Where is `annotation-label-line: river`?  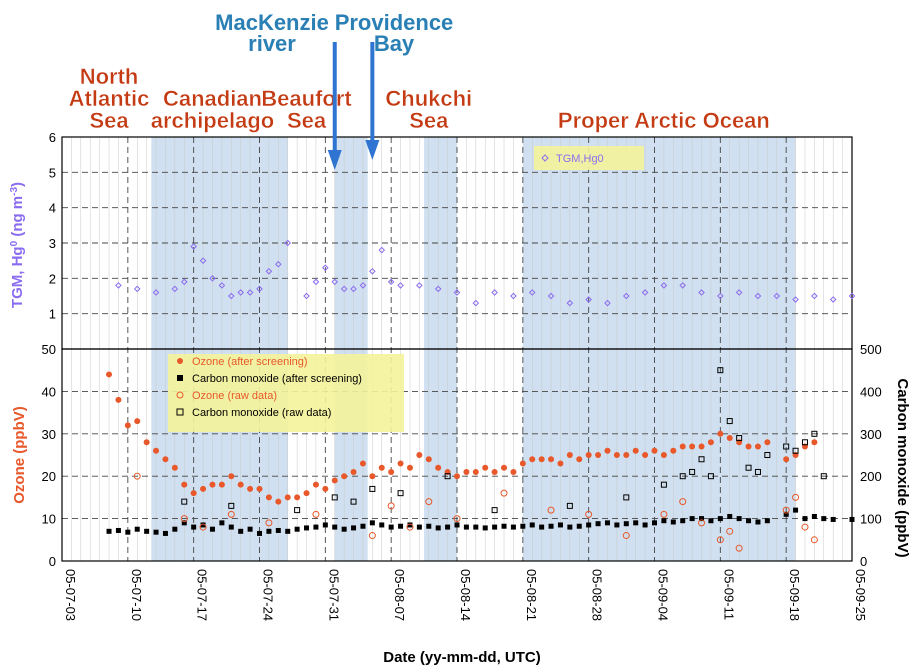
annotation-label-line: river is located at coordinates (272, 43).